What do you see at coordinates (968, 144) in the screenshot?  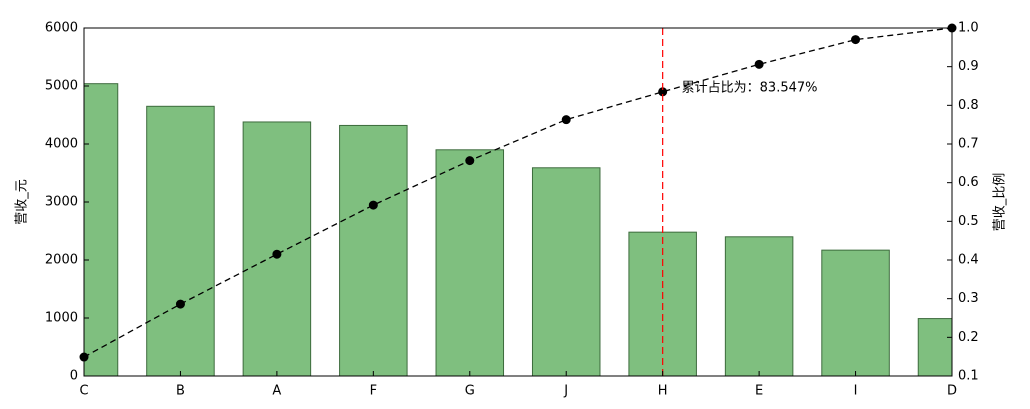 I see `y2-tick-label: 0.7` at bounding box center [968, 144].